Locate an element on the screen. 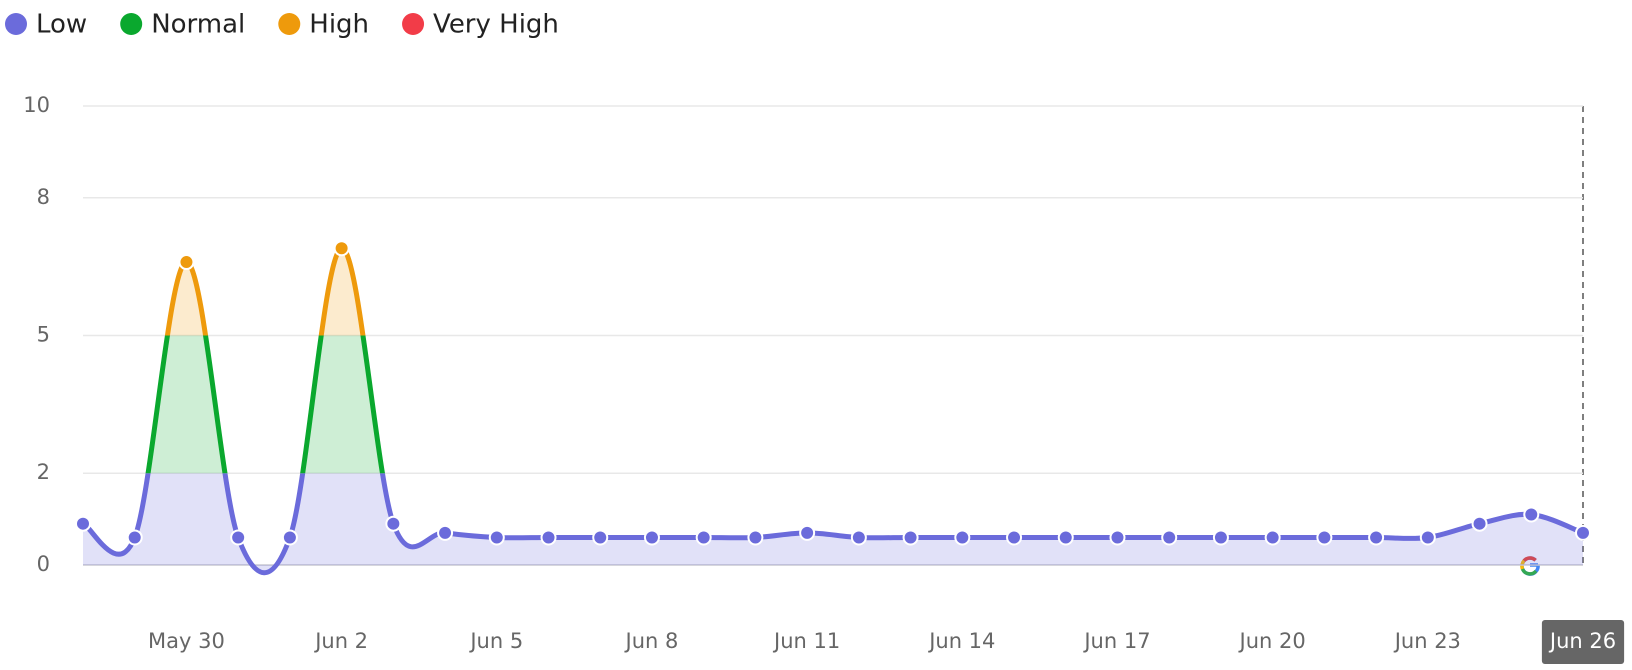 This screenshot has height=670, width=1632. y-tick-label: 5 is located at coordinates (43, 335).